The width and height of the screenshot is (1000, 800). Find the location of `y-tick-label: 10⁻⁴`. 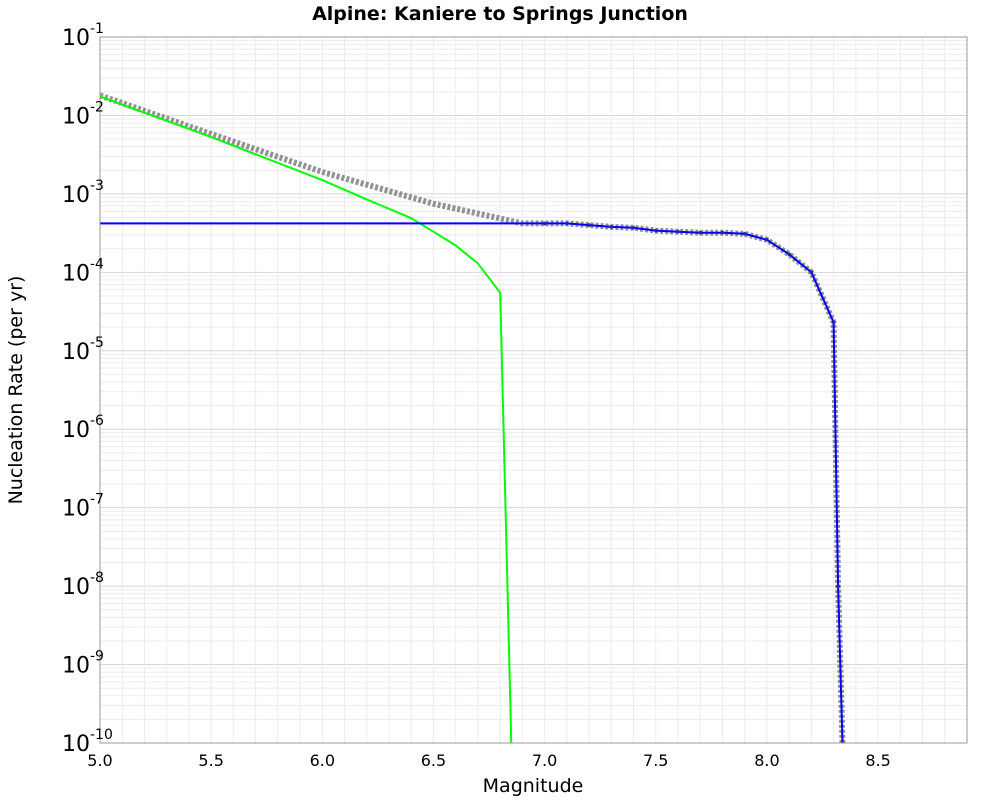

y-tick-label: 10⁻⁴ is located at coordinates (83, 271).